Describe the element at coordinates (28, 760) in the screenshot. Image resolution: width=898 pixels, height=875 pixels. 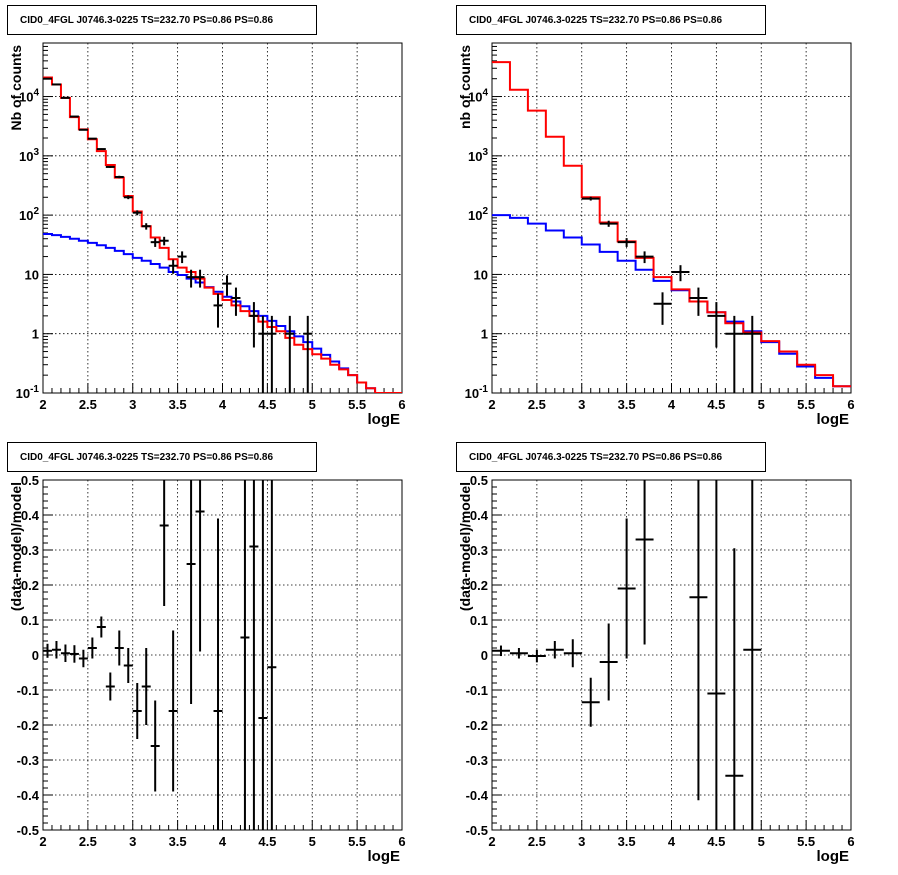
I see `y-tick-label: -0.3` at that location.